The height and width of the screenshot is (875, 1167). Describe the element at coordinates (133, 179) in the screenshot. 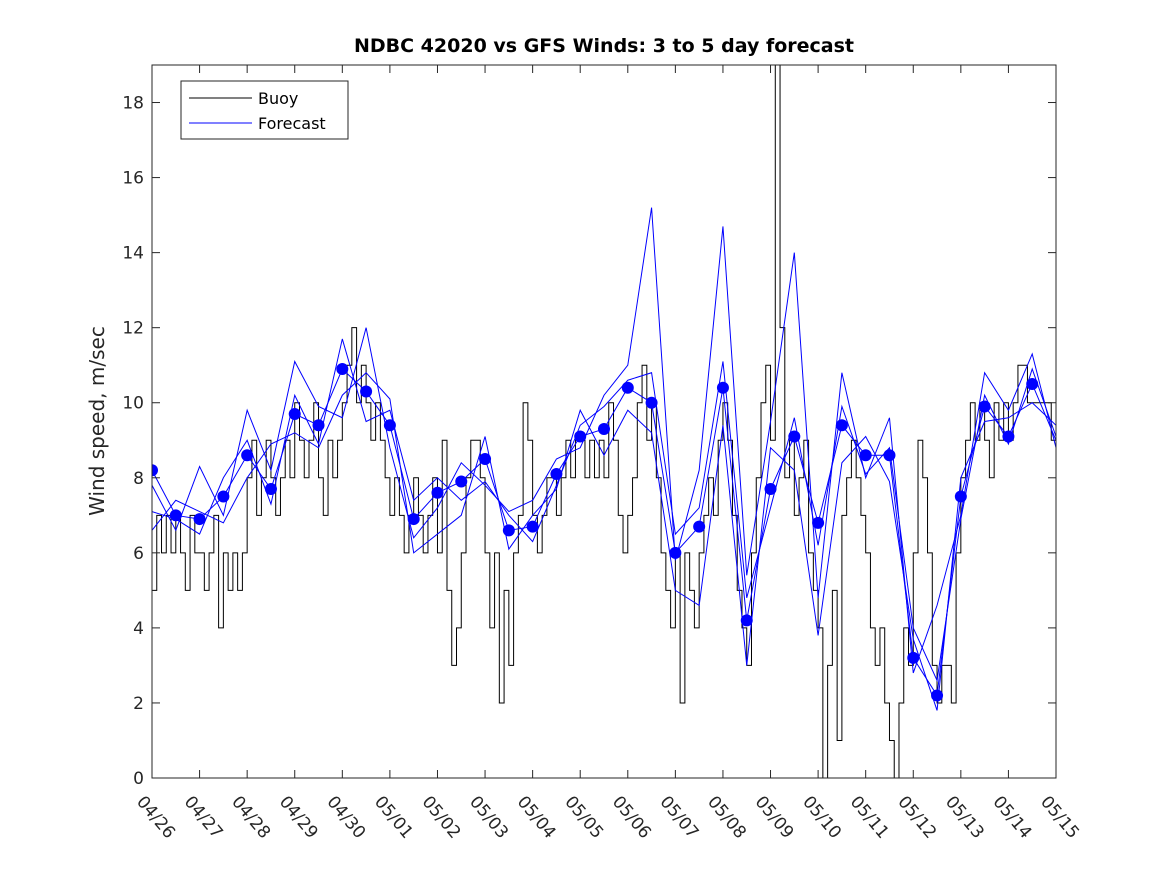

I see `y-tick-label: 16` at that location.